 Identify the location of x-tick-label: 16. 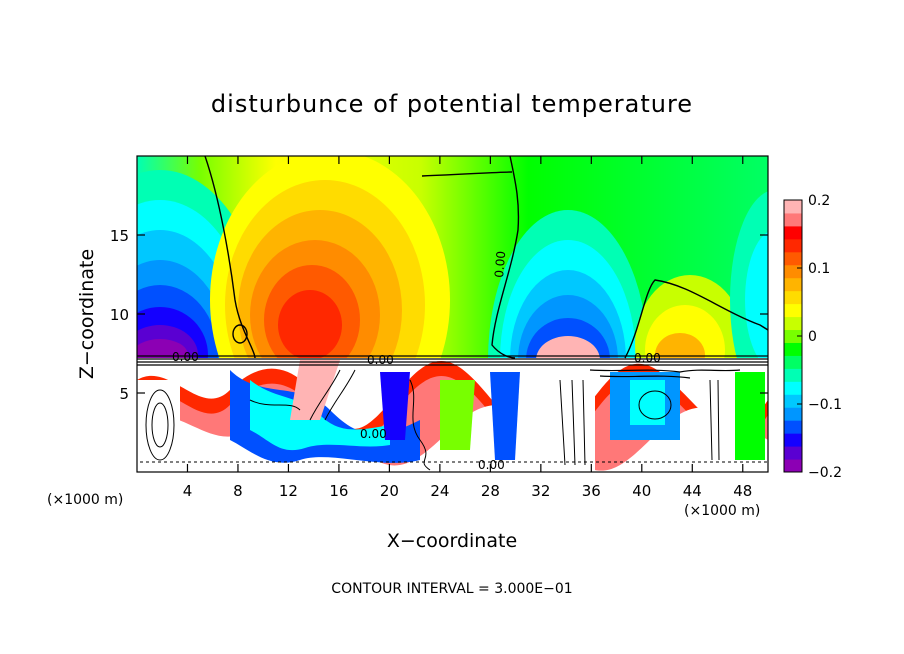
(338, 491).